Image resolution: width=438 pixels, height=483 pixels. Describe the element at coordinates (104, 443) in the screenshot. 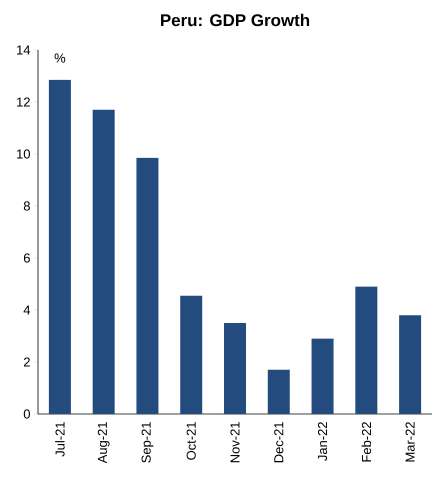

I see `x-tick-label: Aug-21` at that location.